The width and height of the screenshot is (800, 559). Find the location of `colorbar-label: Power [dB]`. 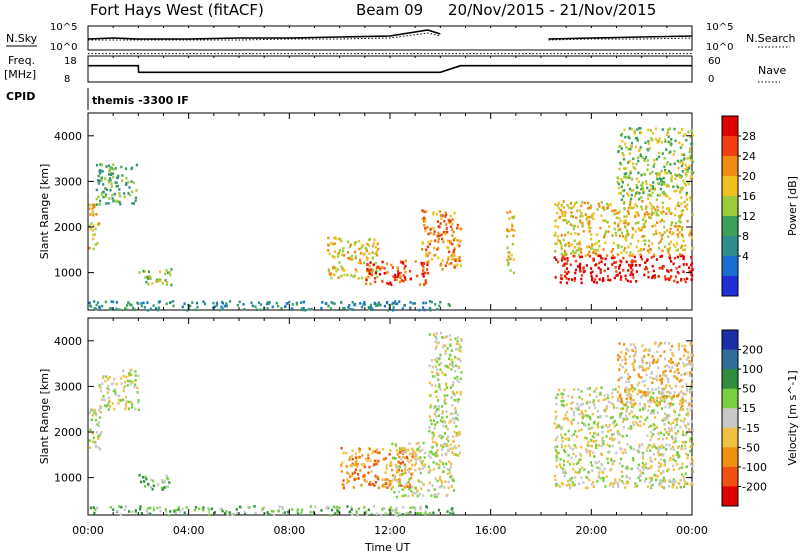

colorbar-label: Power [dB] is located at coordinates (792, 206).